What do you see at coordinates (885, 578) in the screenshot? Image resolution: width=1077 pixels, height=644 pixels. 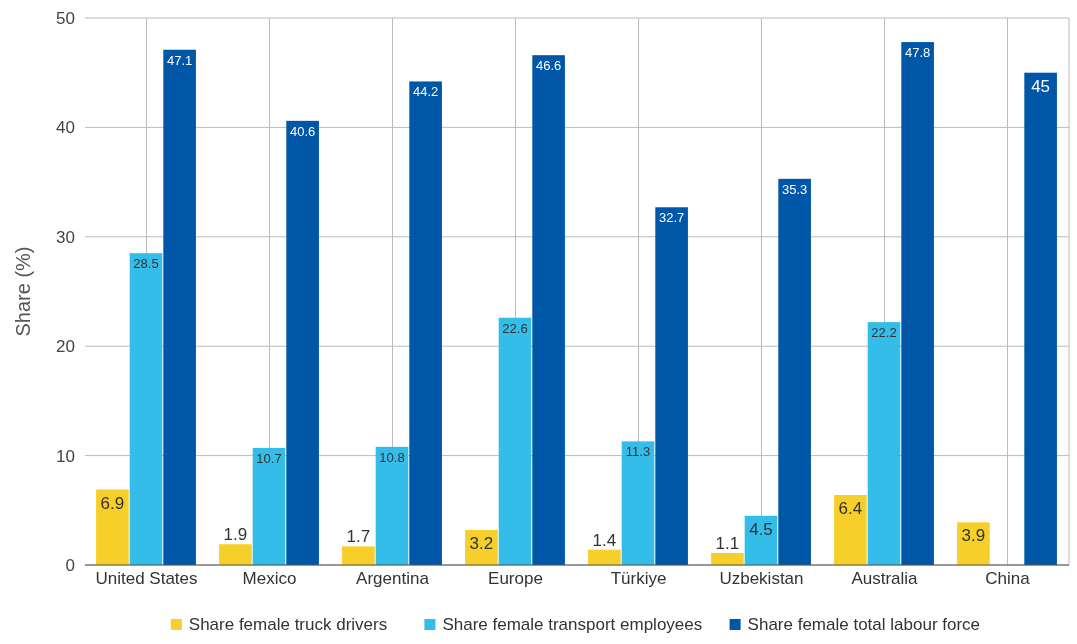 I see `x-tick-label: Australia` at bounding box center [885, 578].